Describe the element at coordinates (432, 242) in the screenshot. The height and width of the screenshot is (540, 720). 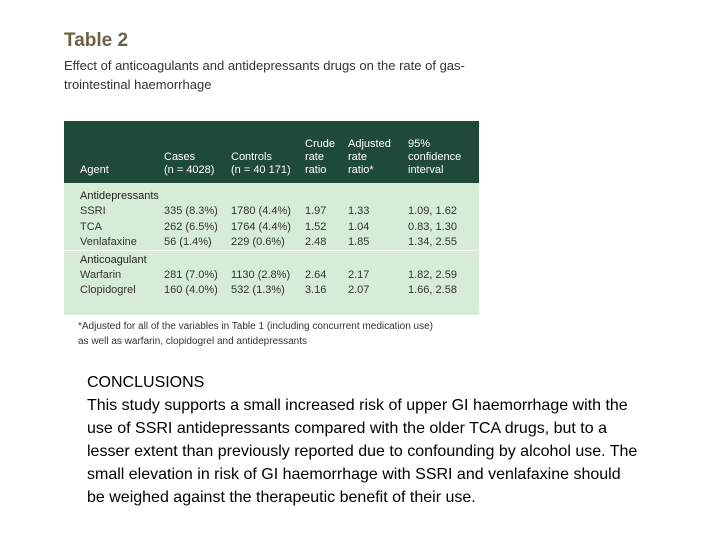
I see `table-cell: 1.34, 2.55` at that location.